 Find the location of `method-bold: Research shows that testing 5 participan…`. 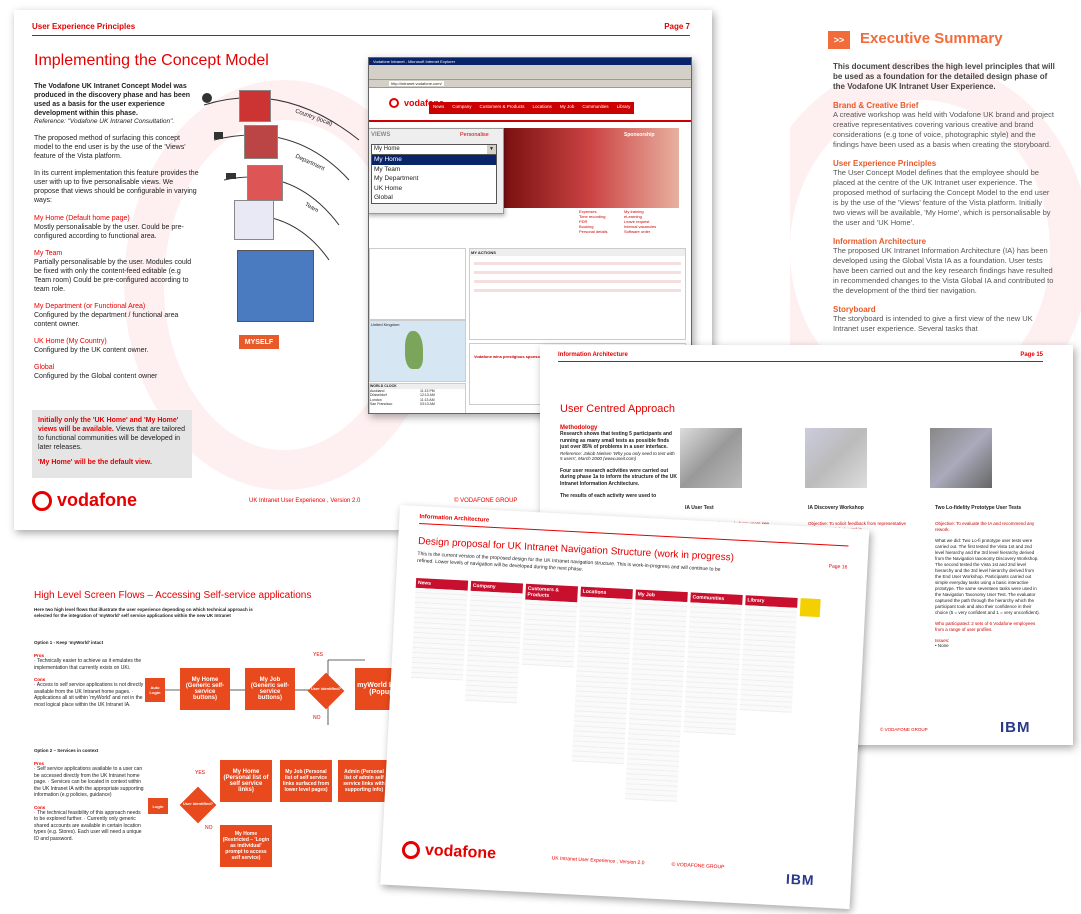

method-bold: Research shows that testing 5 participan… is located at coordinates (616, 440).